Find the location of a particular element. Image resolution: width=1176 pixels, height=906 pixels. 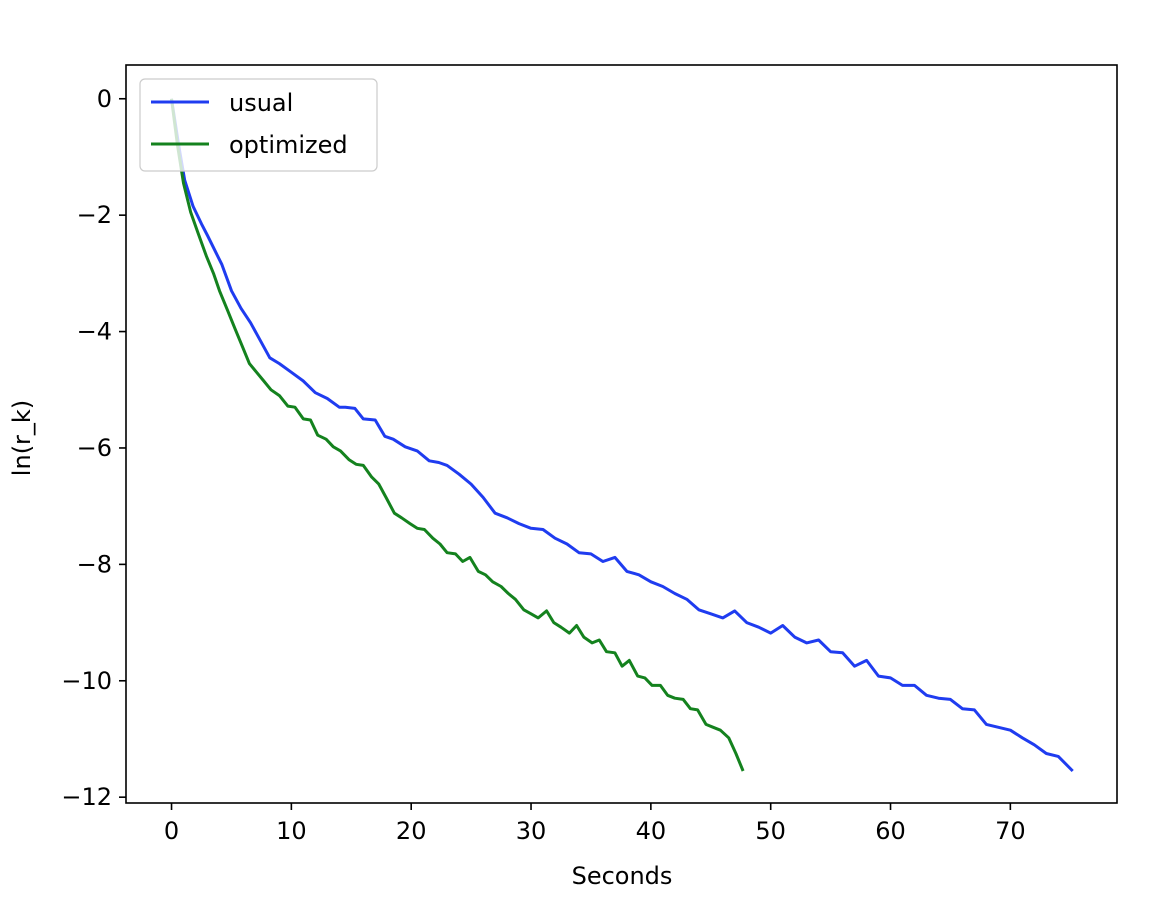

x-tick-label: 70 is located at coordinates (1010, 831).